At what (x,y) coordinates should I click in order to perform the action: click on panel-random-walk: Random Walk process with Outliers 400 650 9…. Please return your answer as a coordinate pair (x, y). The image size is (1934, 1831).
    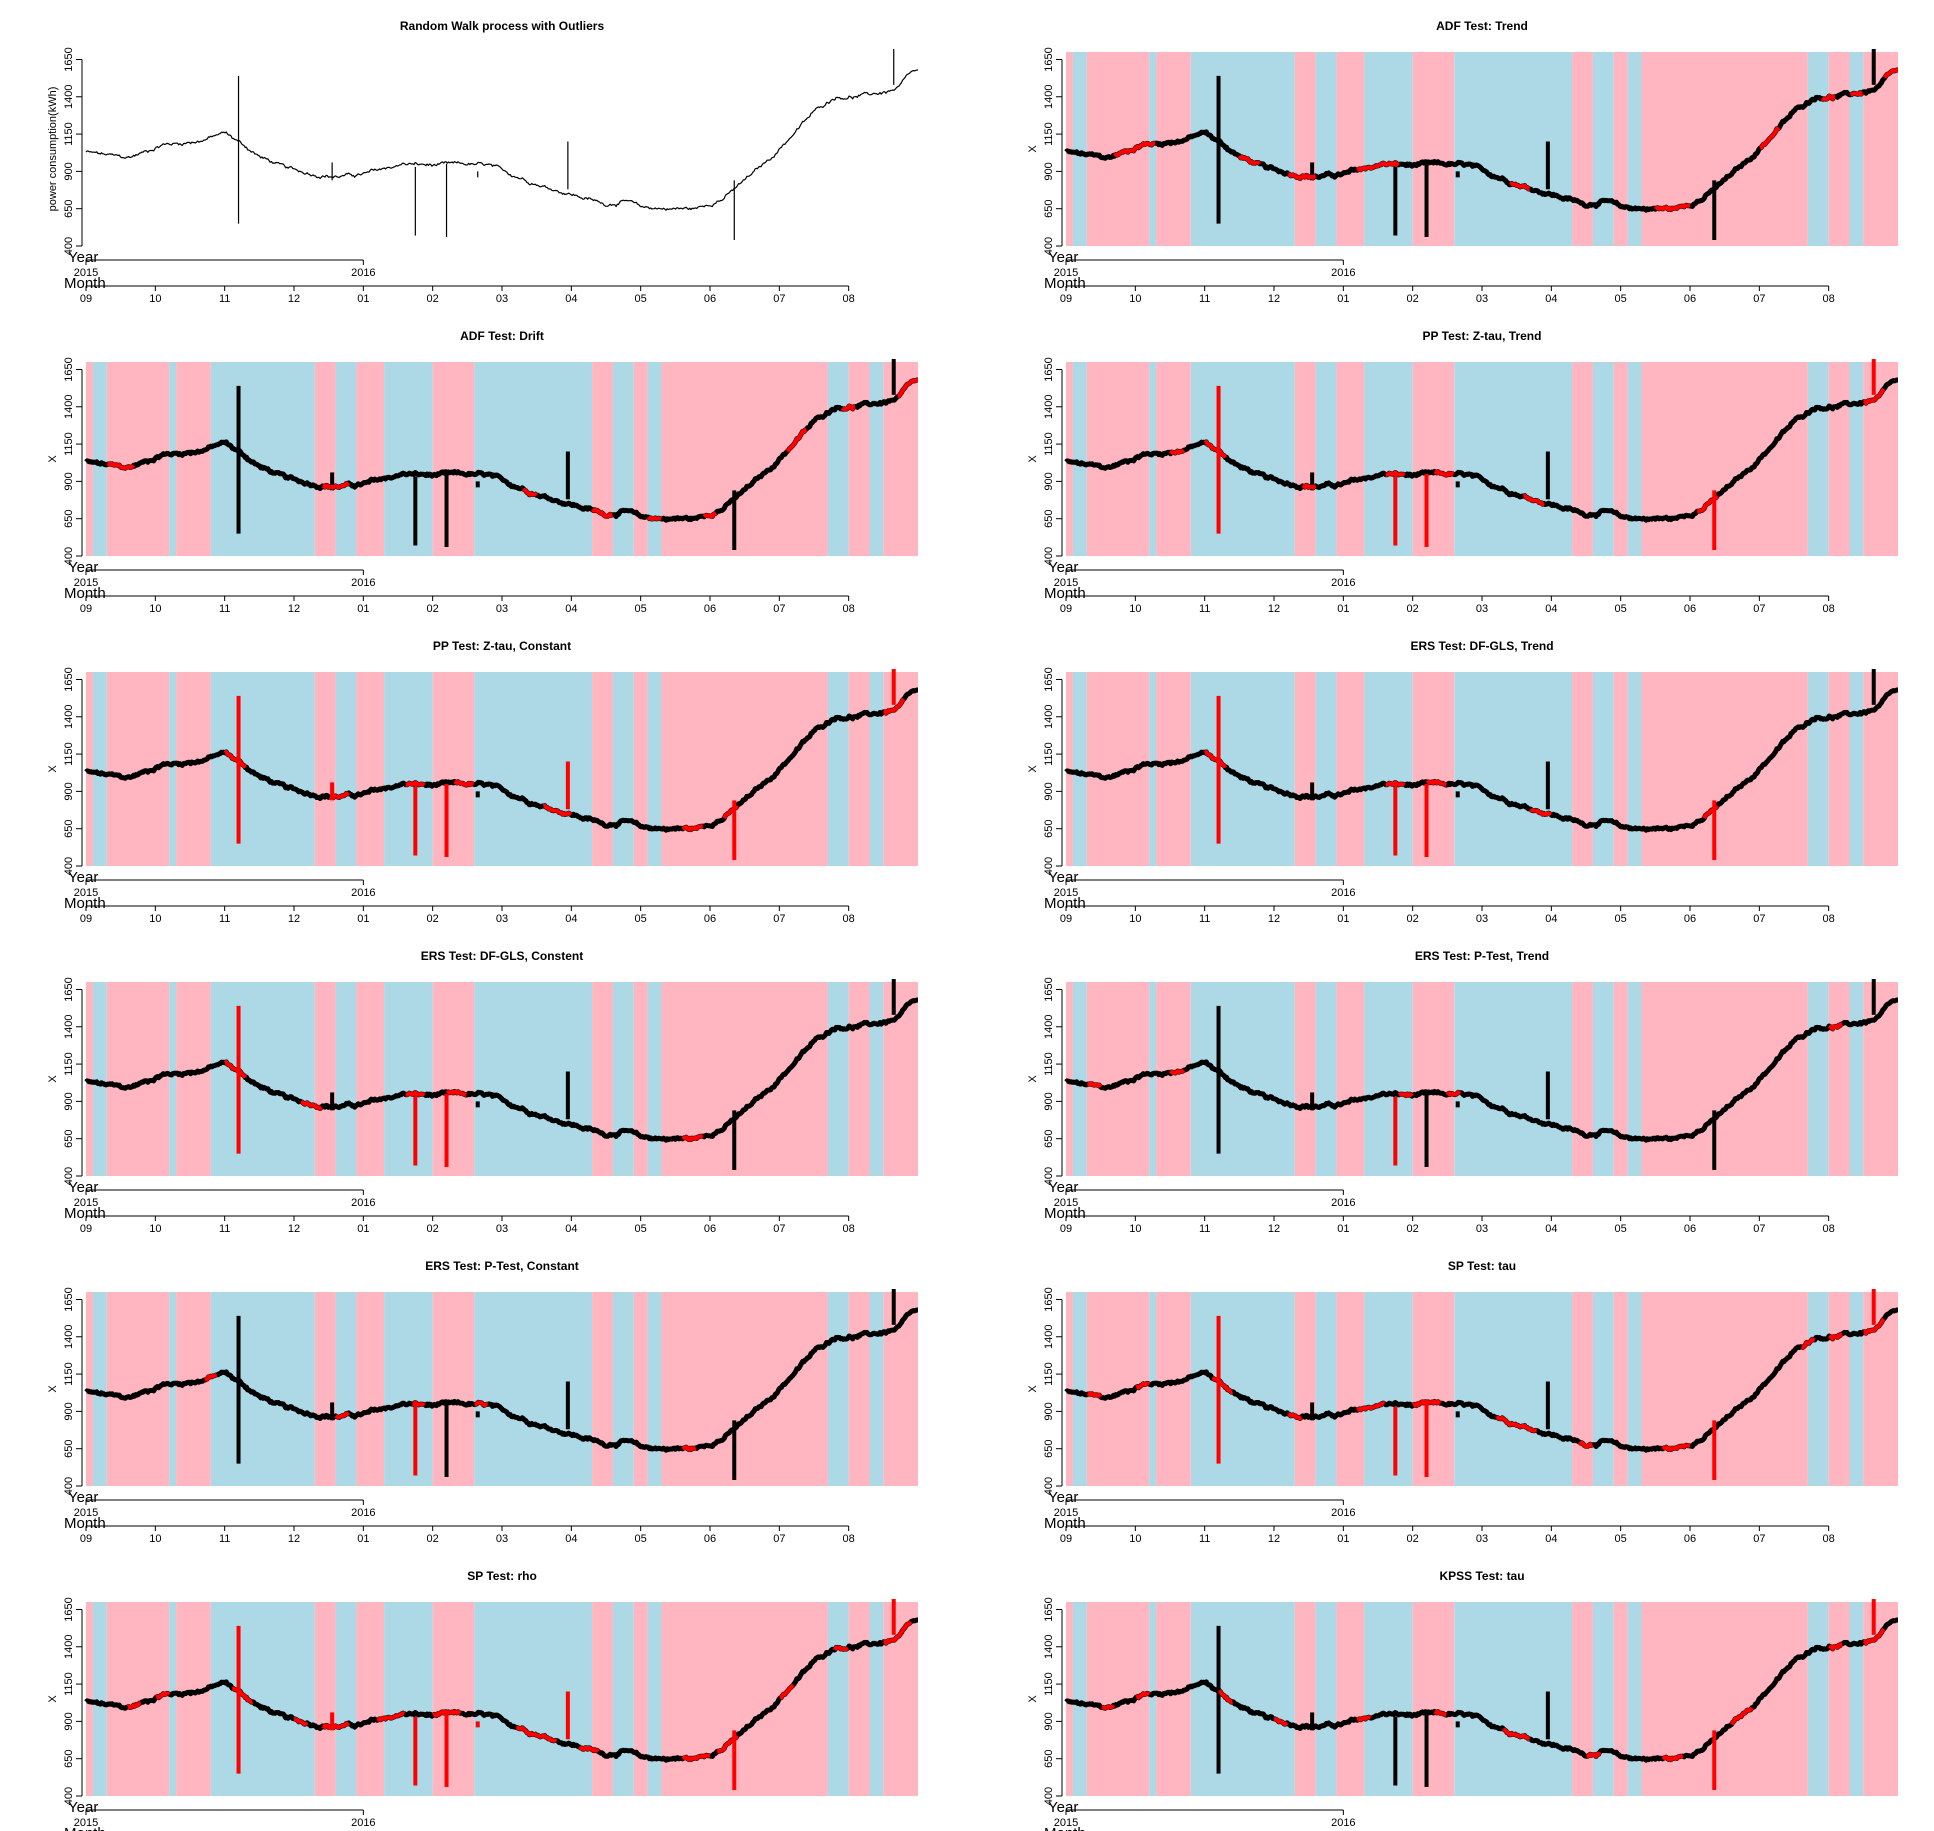
    Looking at the image, I should click on (482, 162).